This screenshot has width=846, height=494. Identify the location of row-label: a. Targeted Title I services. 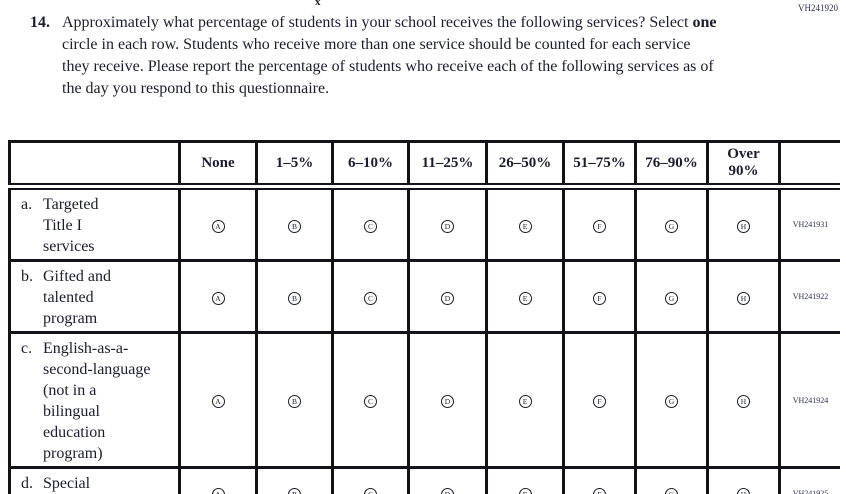
(94, 223).